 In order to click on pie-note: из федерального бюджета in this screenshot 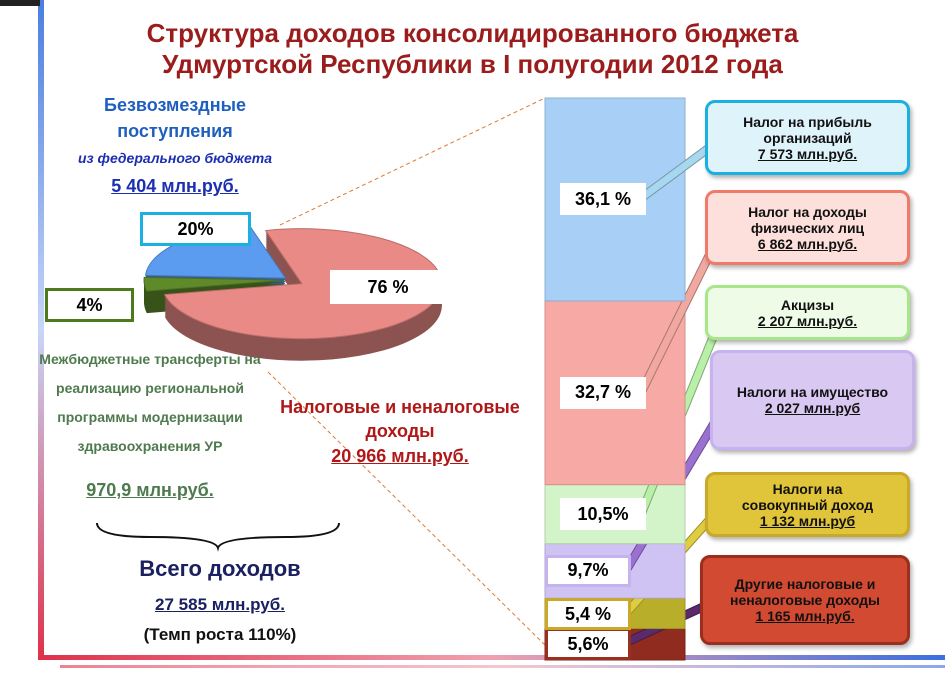, I will do `click(175, 158)`.